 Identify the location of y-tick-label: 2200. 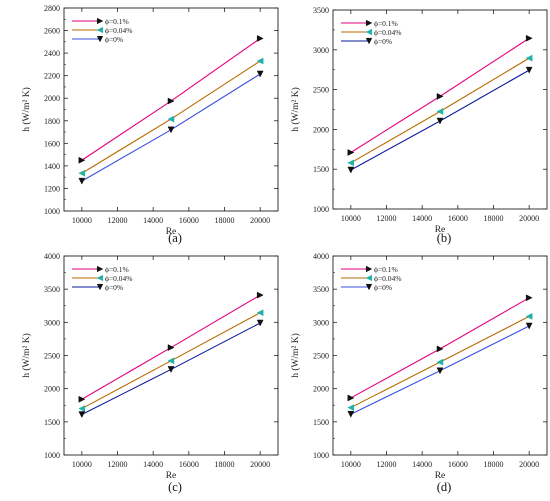
(52, 76).